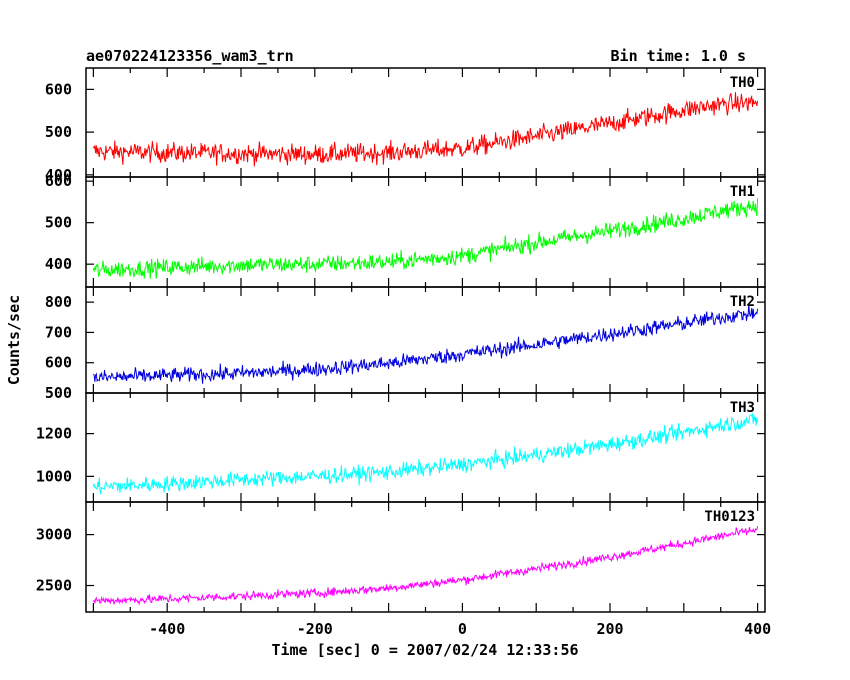 The image size is (850, 680). What do you see at coordinates (58, 302) in the screenshot?
I see `y-tick-label: 800` at bounding box center [58, 302].